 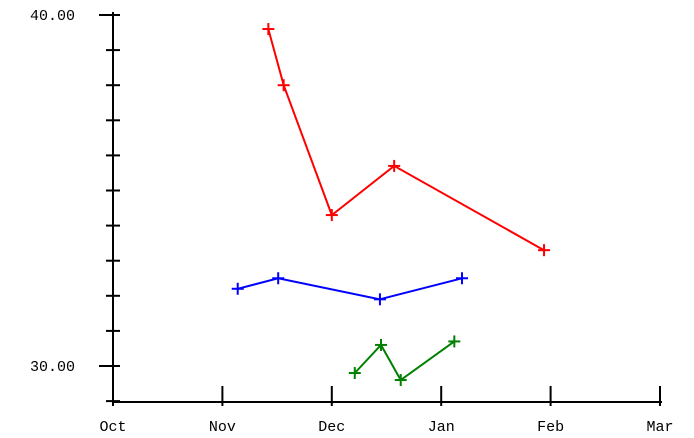 I want to click on x-tick-label: Feb, so click(x=550, y=427).